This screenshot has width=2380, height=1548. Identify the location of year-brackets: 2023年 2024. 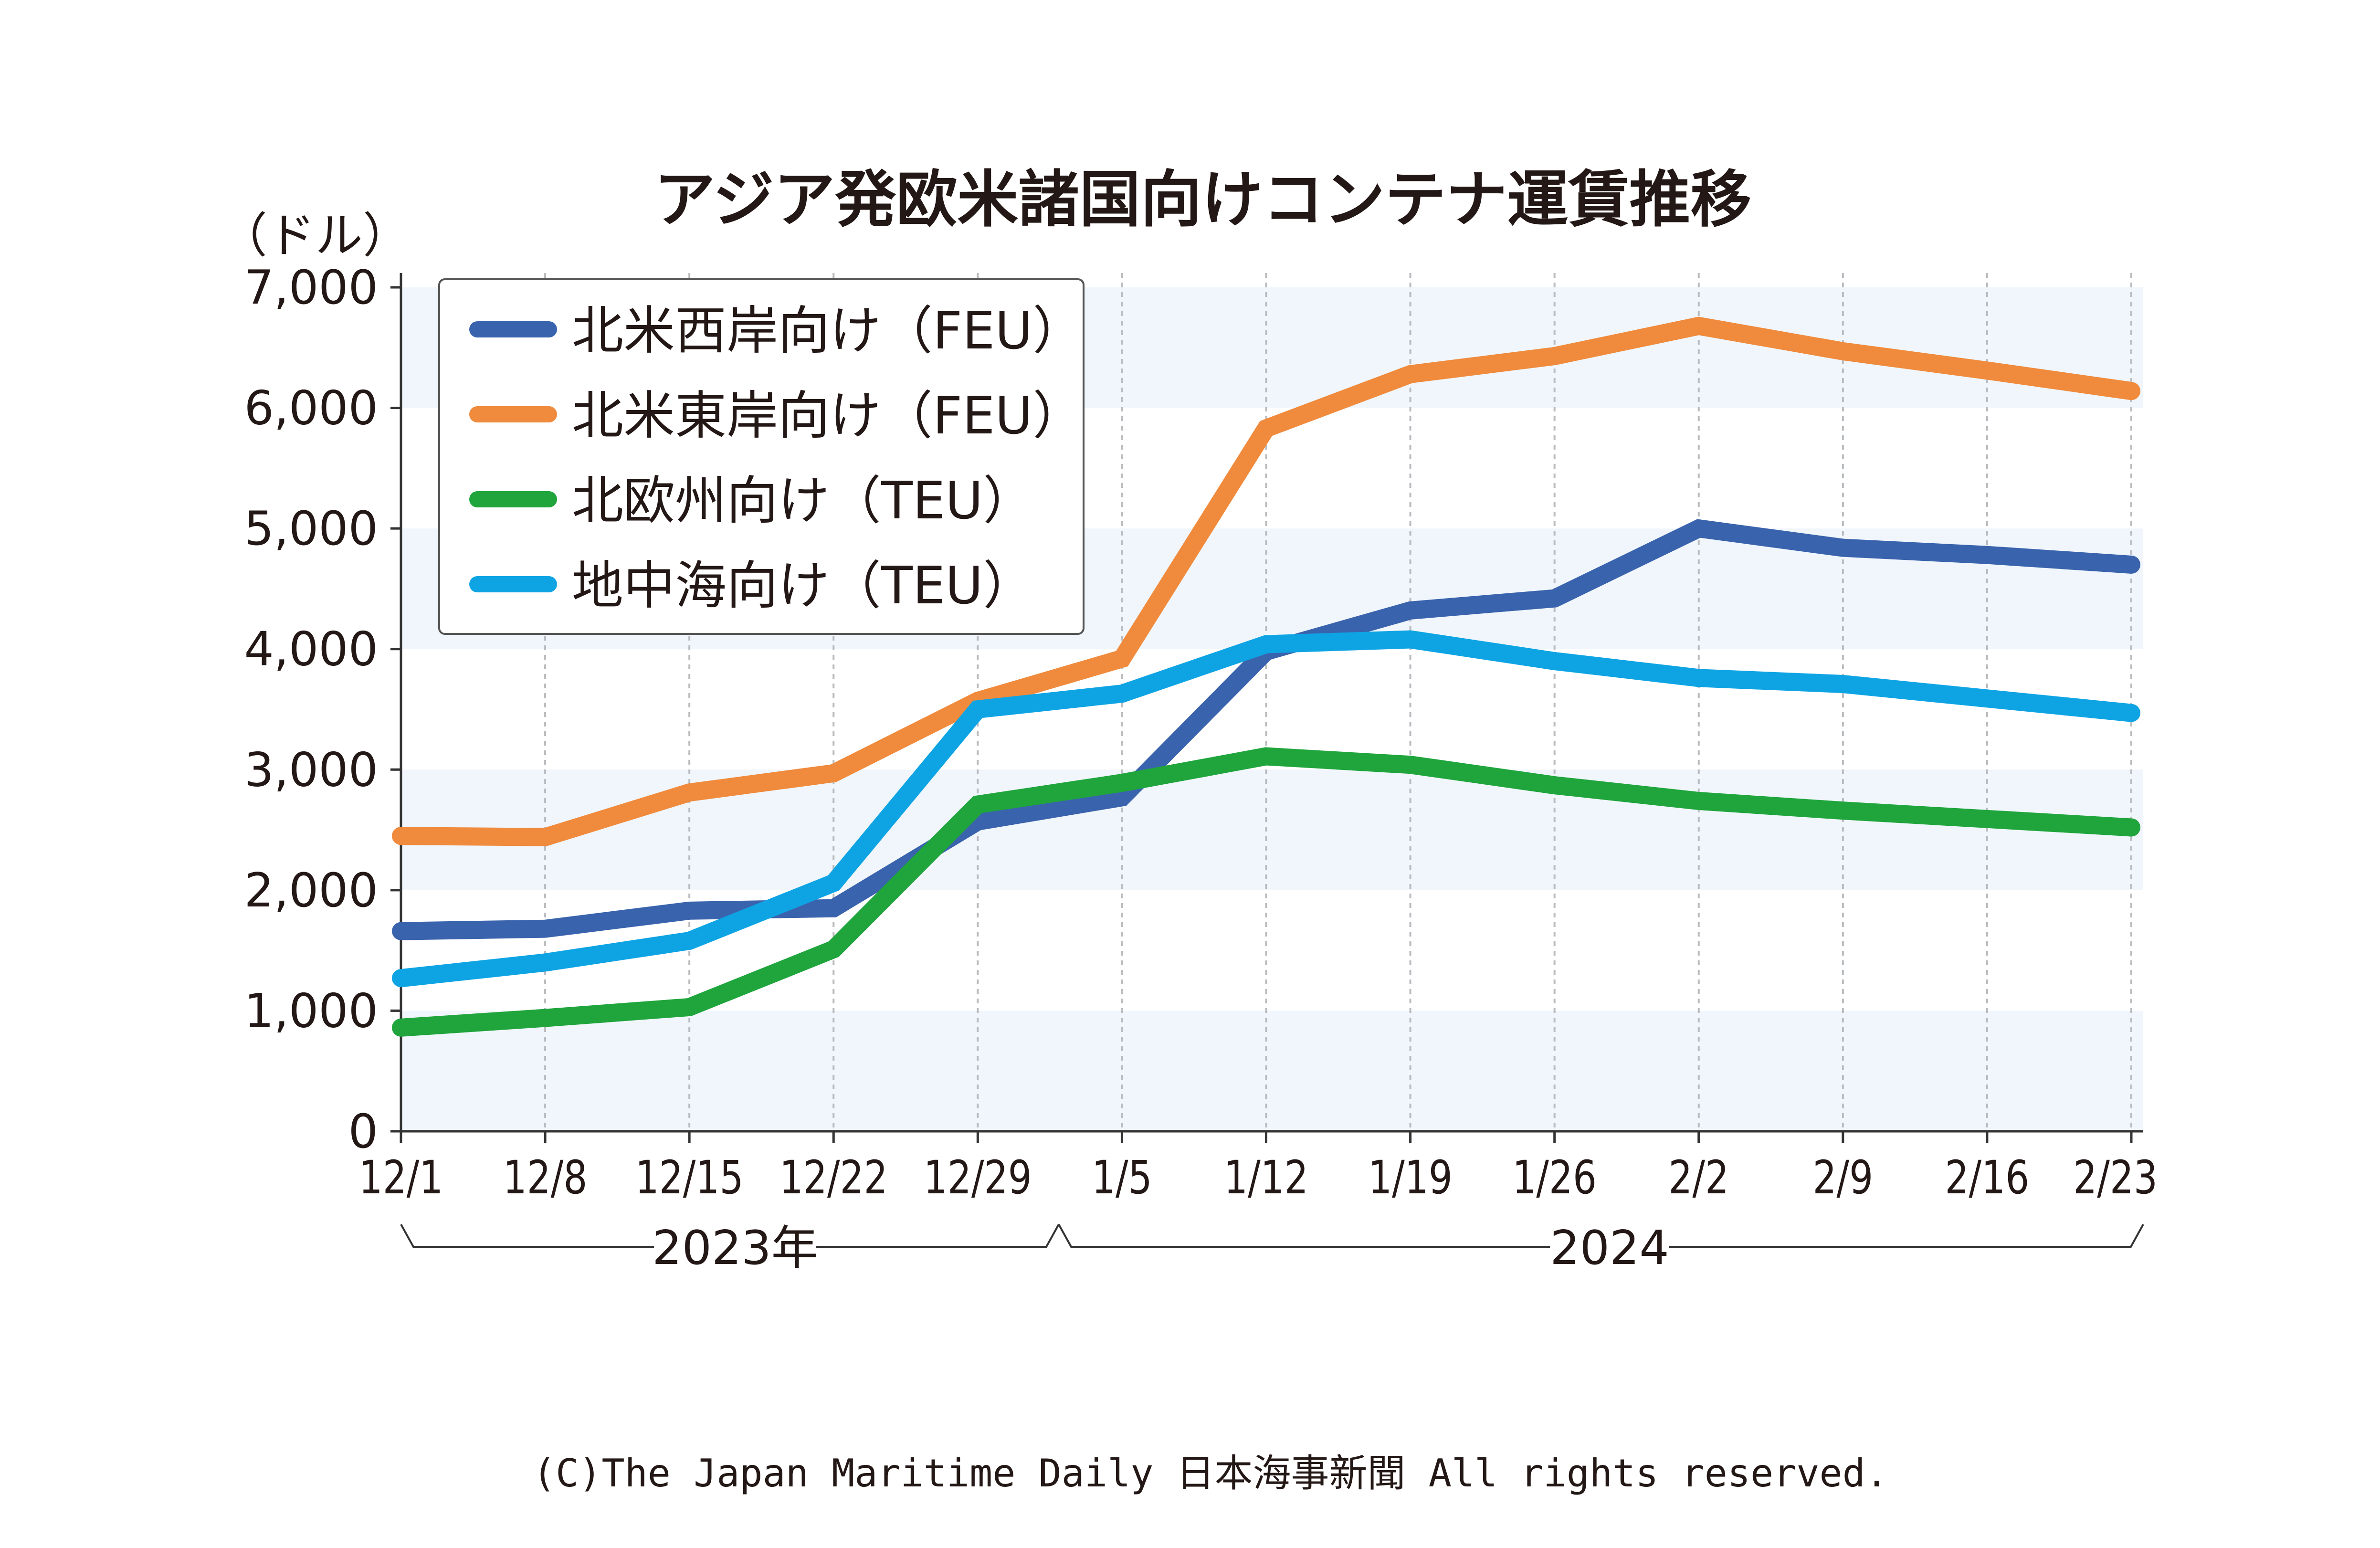
(1272, 1248).